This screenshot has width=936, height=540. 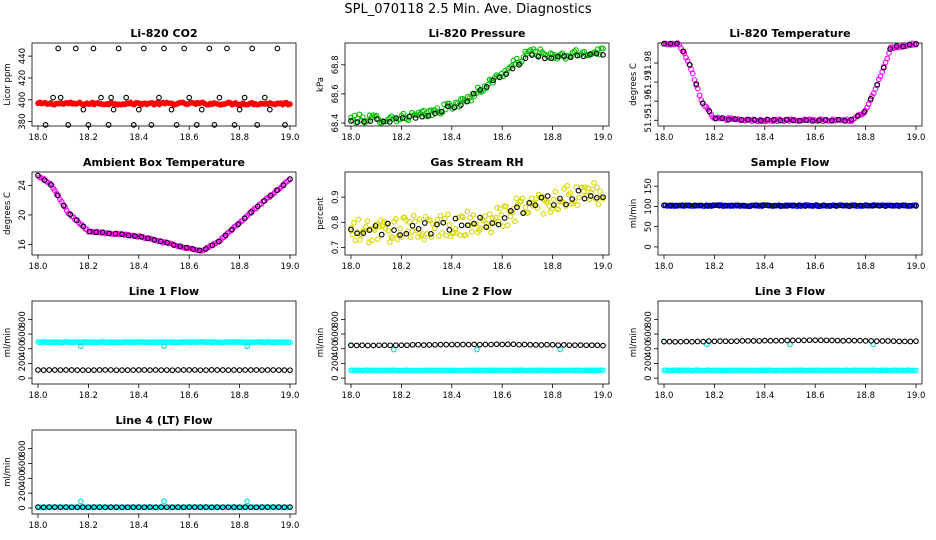 I want to click on y-tick-label: 800, so click(x=23, y=448).